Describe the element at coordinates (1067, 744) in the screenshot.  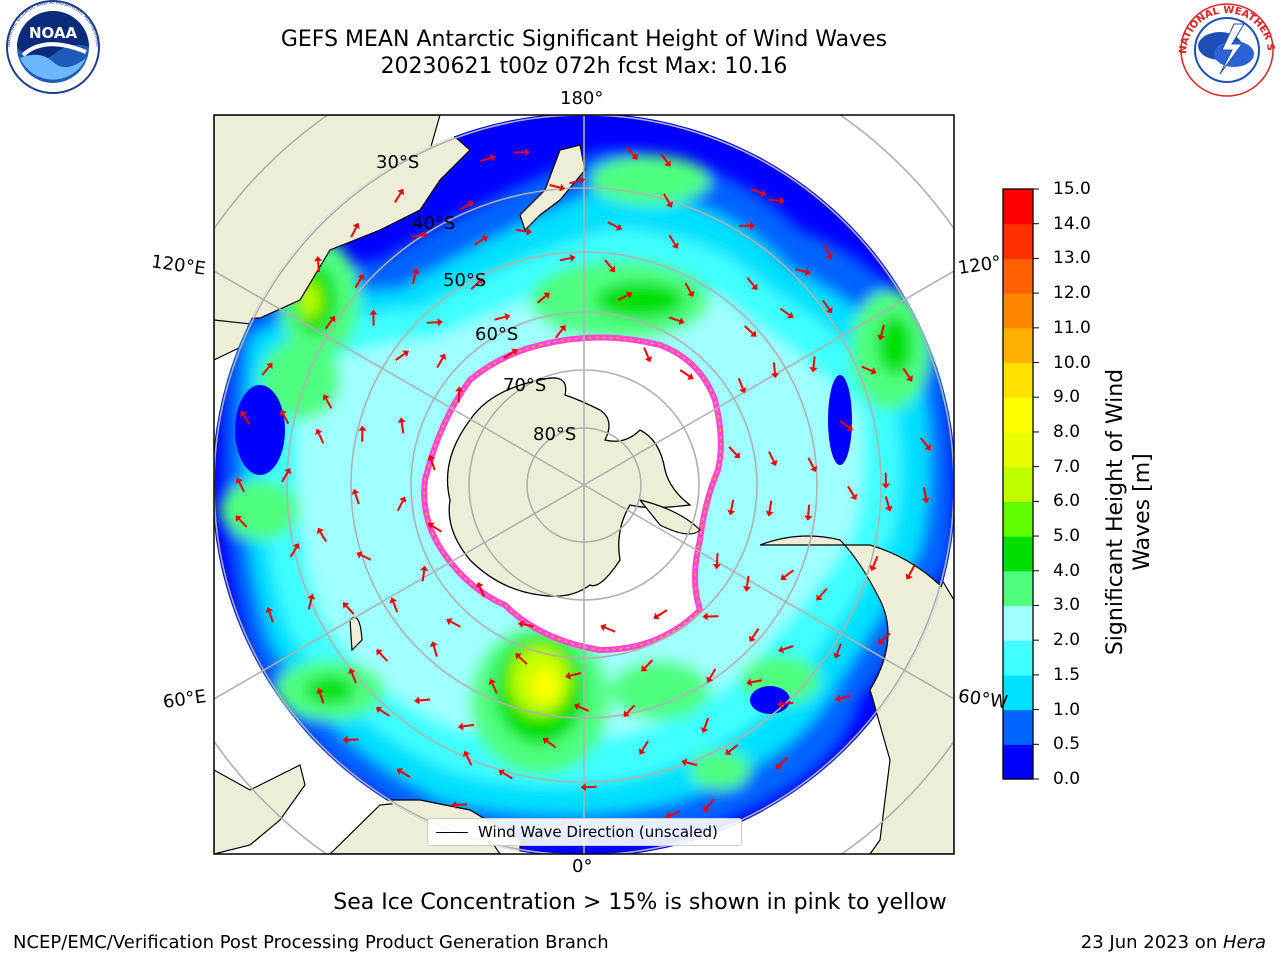
I see `colorbar-tick-label: 0.5` at that location.